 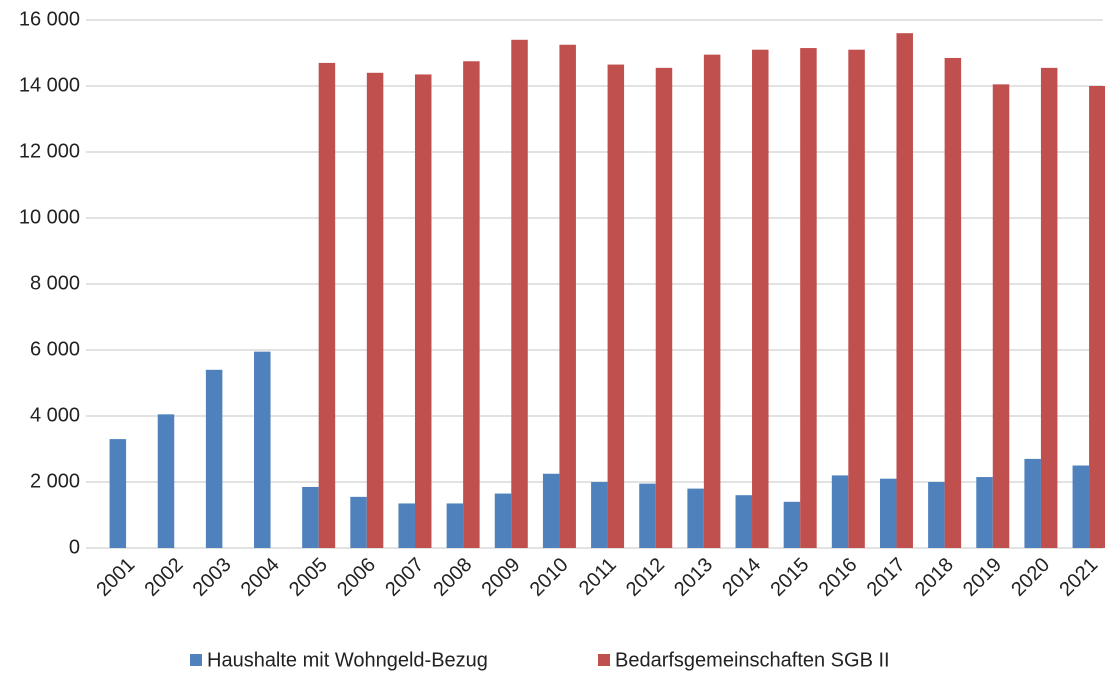 I want to click on y-tick-label: 10 000, so click(x=49, y=217).